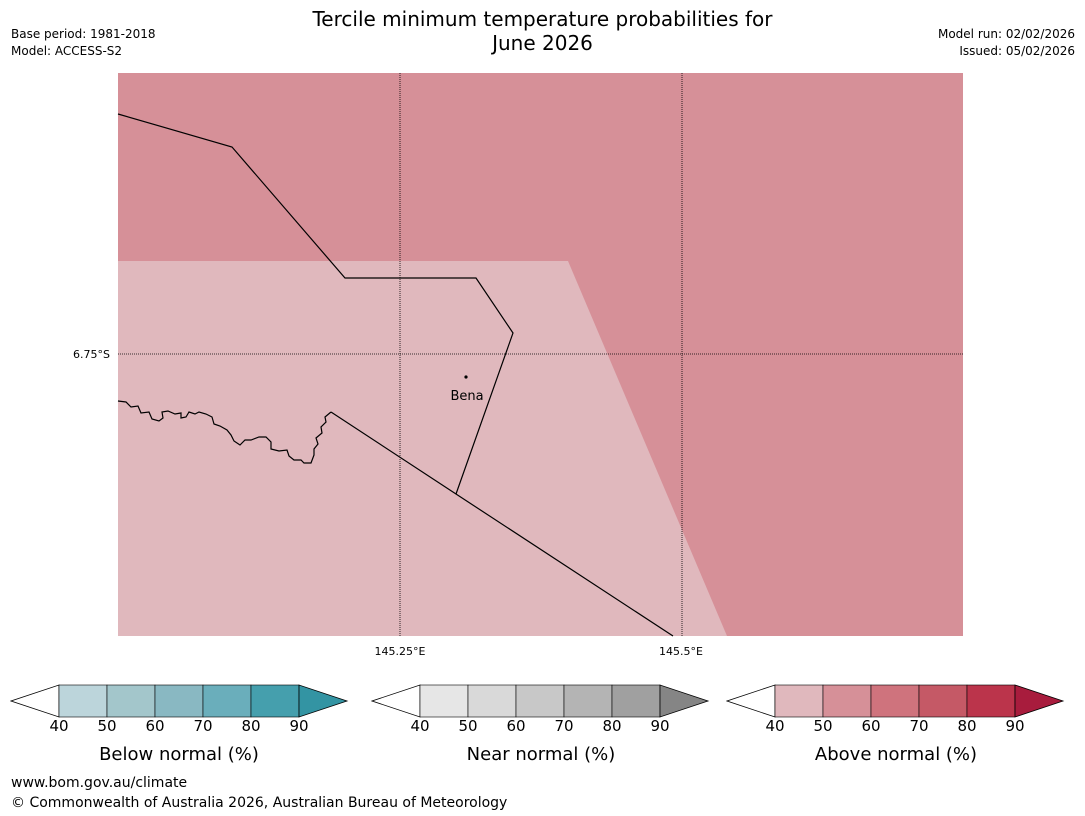 This screenshot has height=816, width=1085. I want to click on legend-above-normal: 40 50 60 70 80 90, so click(895, 708).